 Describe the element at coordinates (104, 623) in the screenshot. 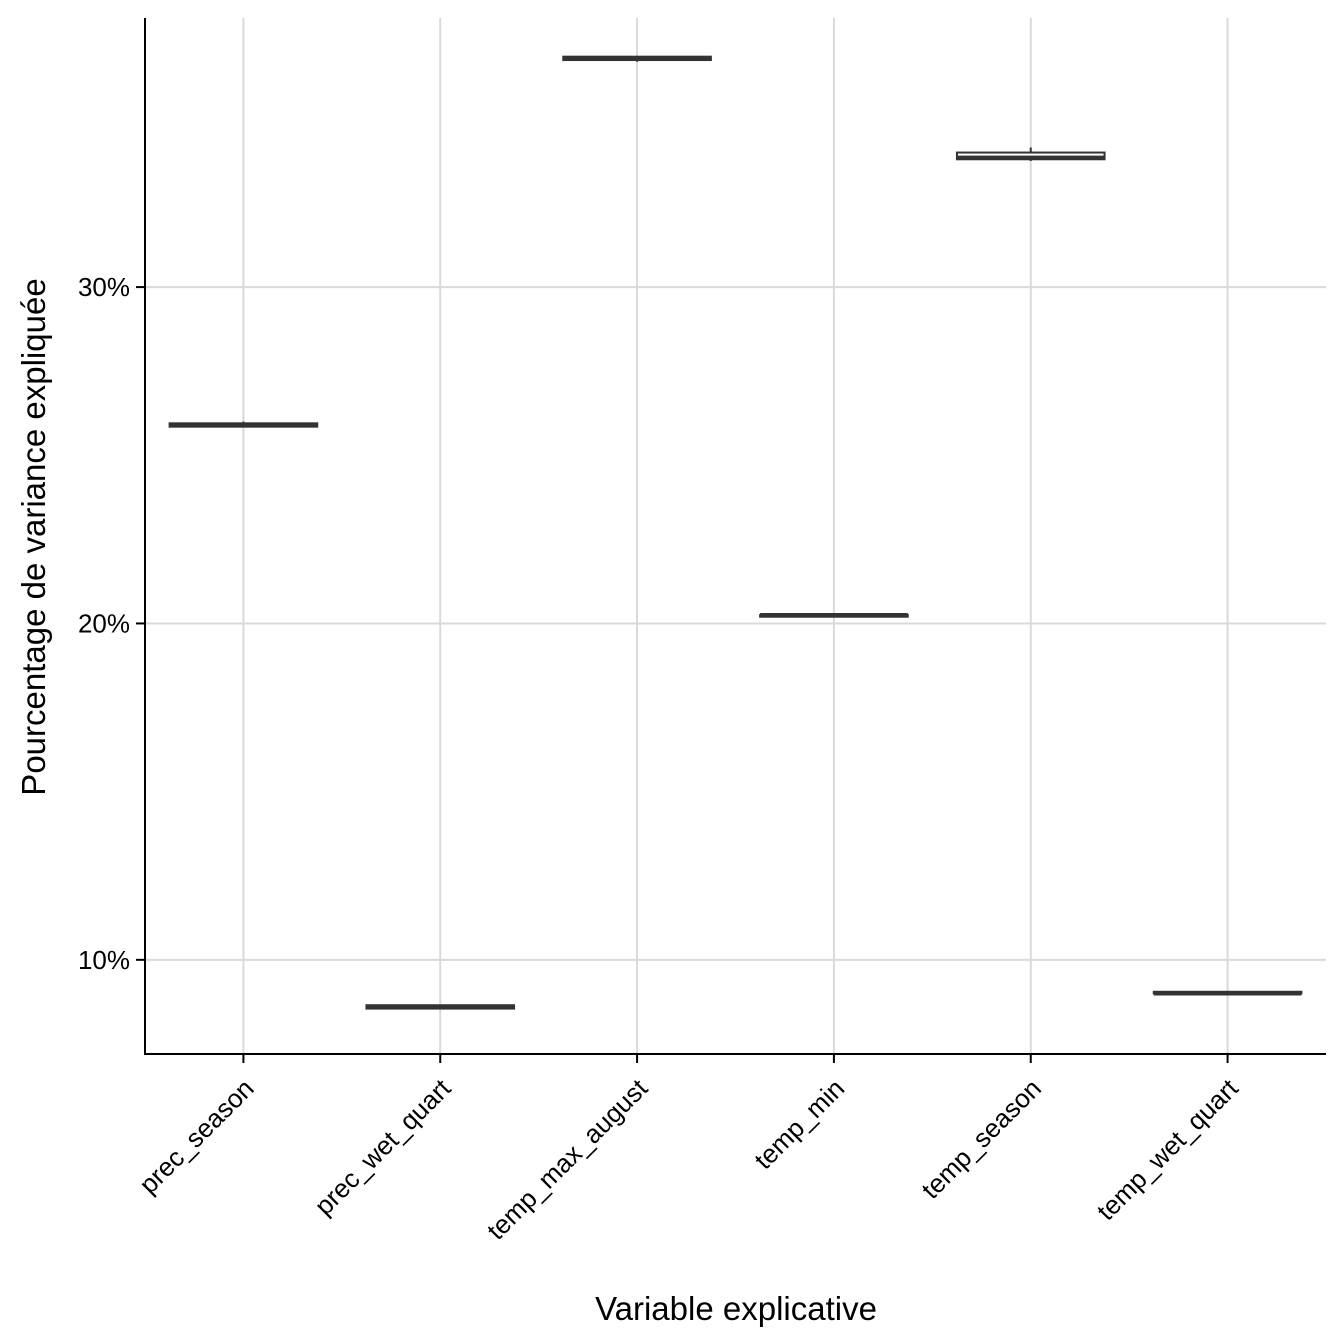

I see `y-tick-label: 20%` at that location.